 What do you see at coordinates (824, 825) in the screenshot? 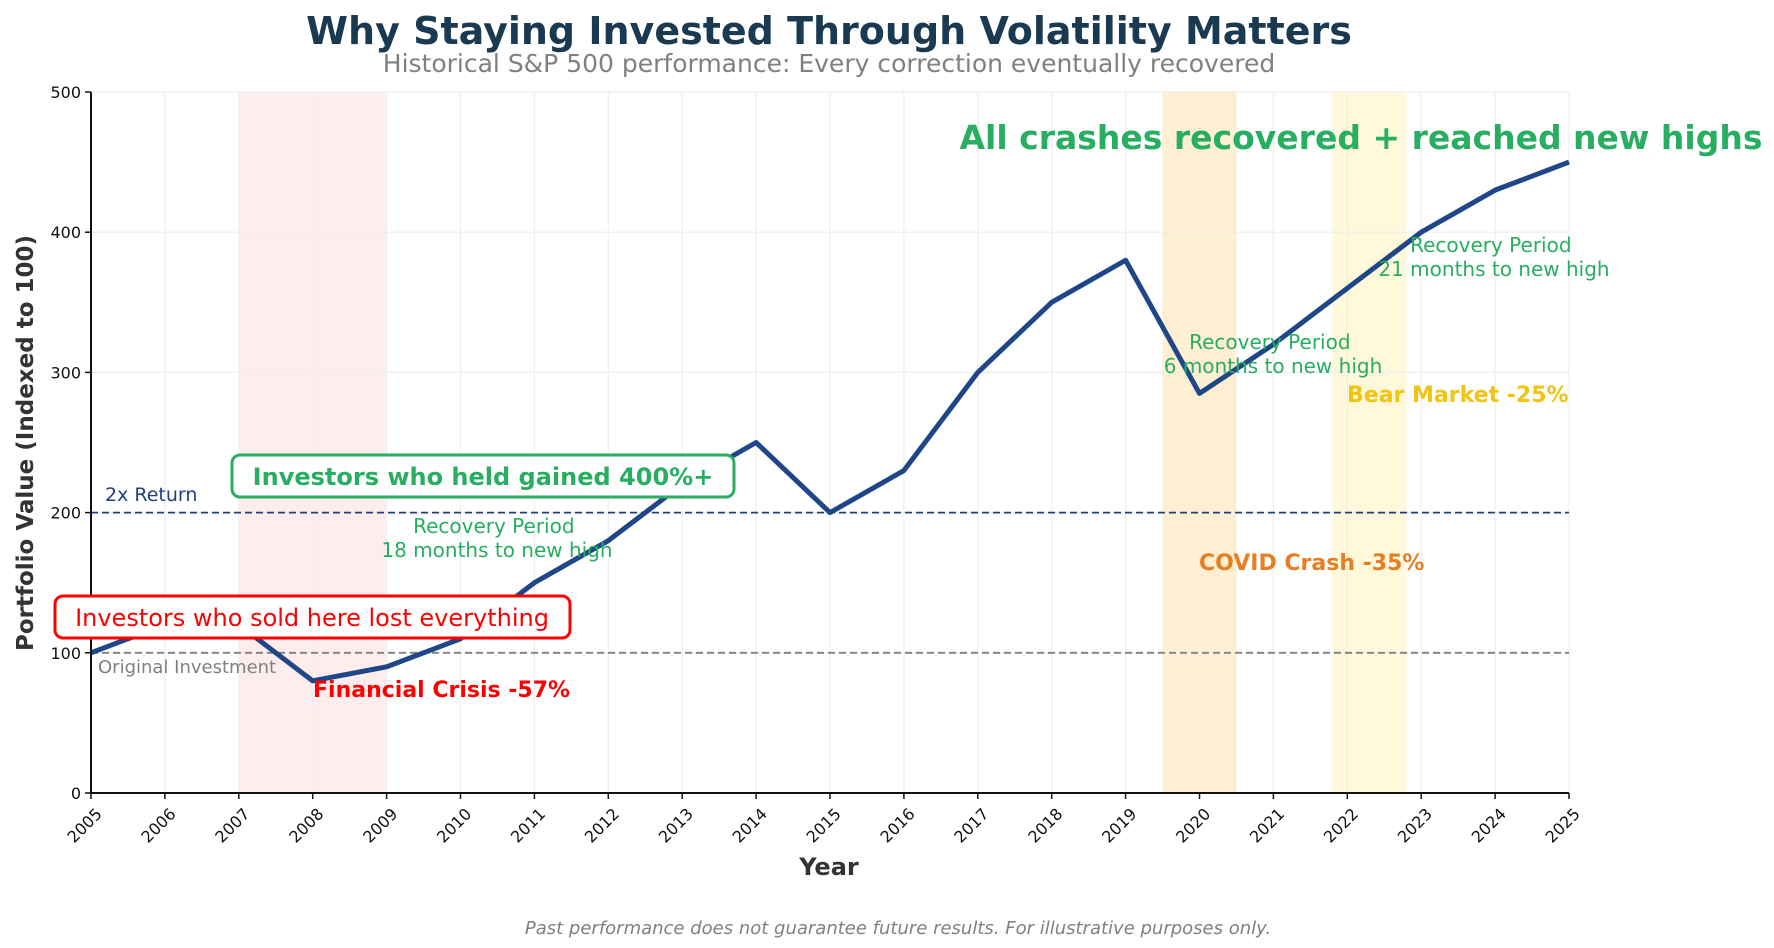
I see `x-tick-label: 2015` at bounding box center [824, 825].